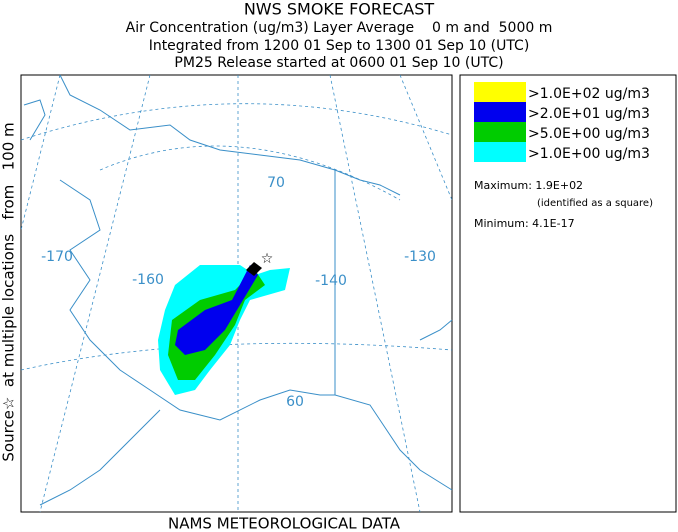 The image size is (678, 532). What do you see at coordinates (420, 257) in the screenshot?
I see `graticule-label: -130` at bounding box center [420, 257].